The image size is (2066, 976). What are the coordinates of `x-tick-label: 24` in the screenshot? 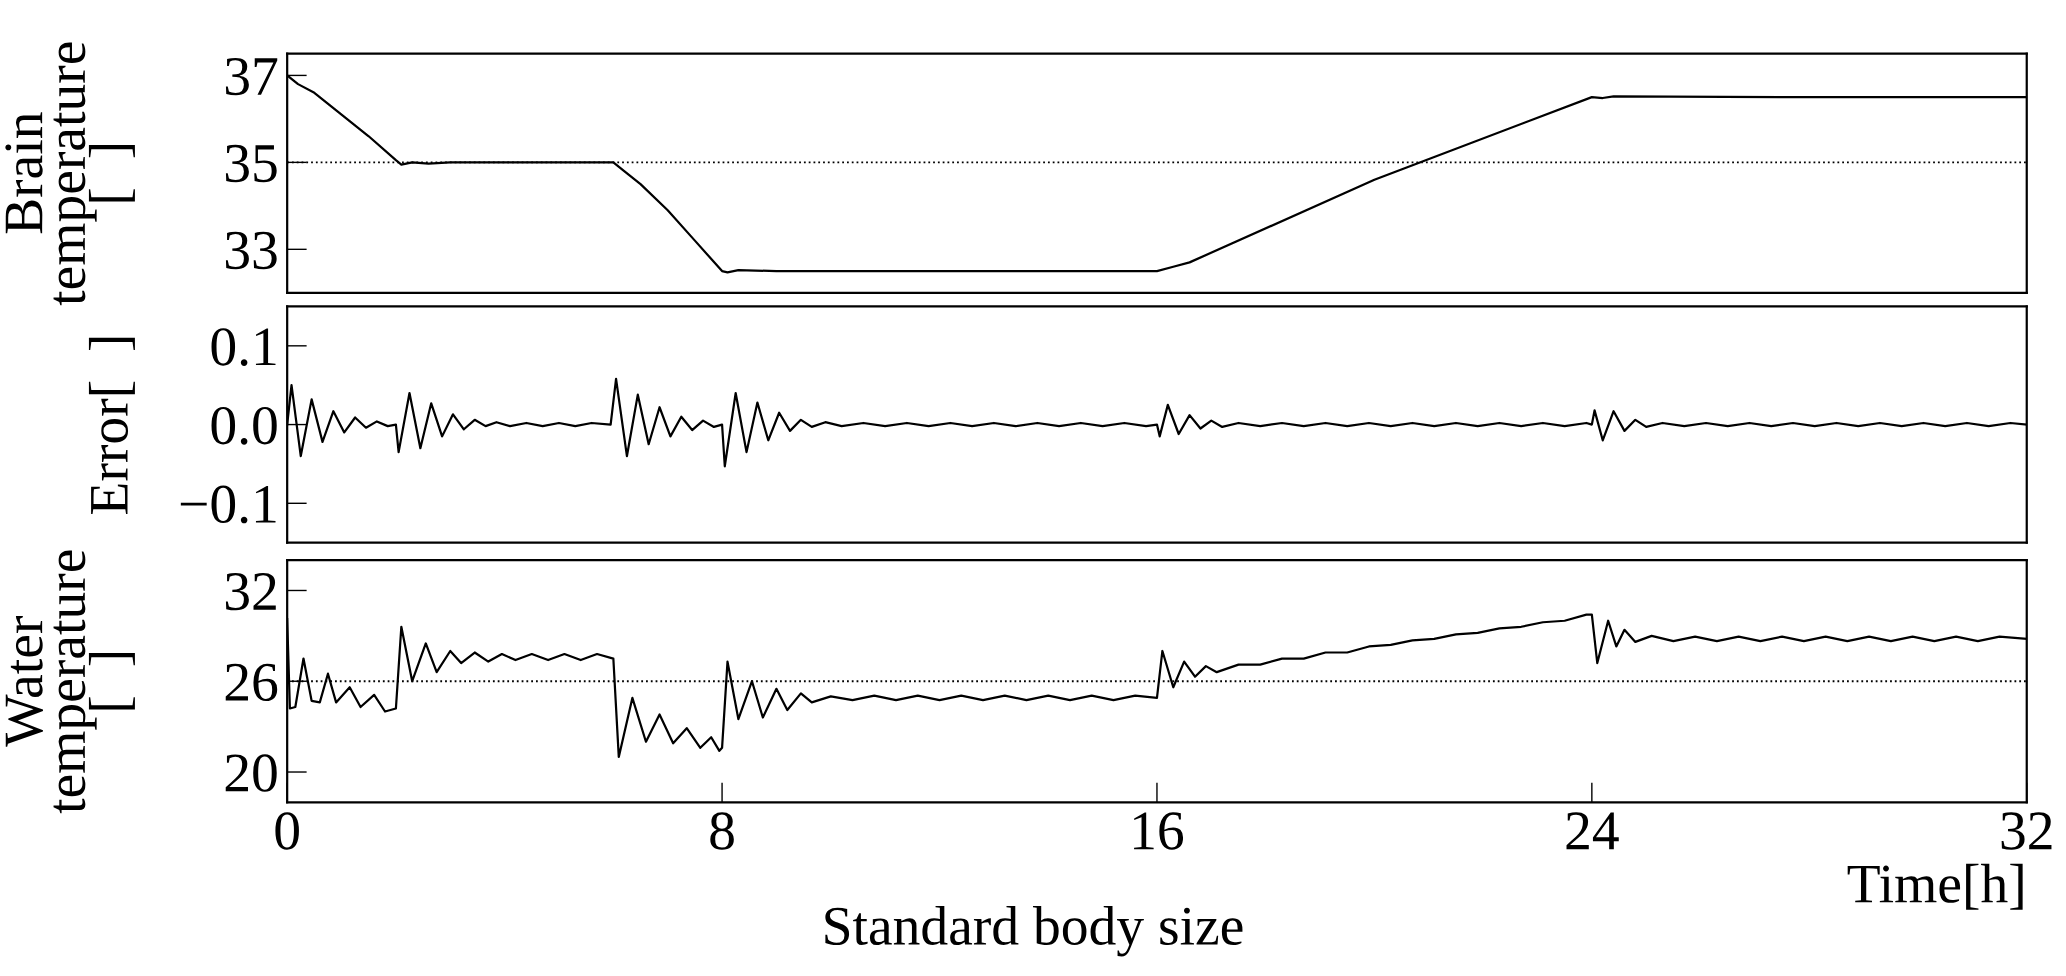 It's located at (1592, 831).